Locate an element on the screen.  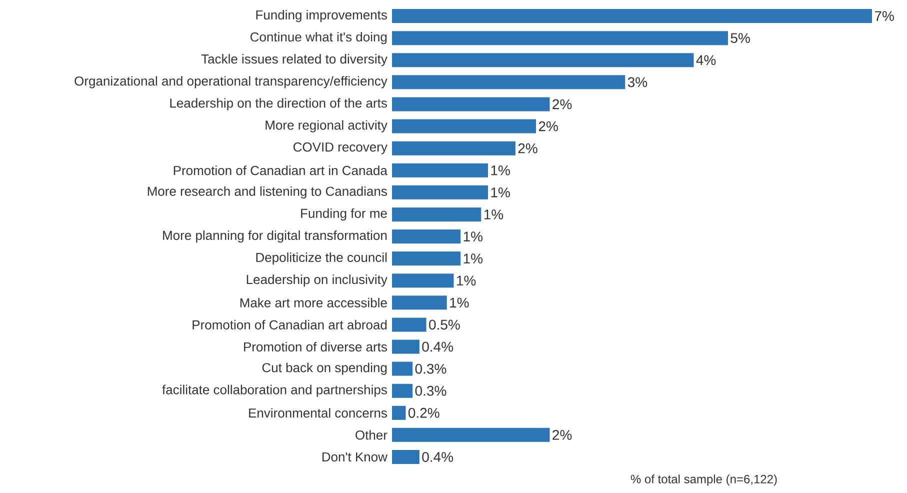
y-tick-label: Cut back on spending is located at coordinates (324, 368).